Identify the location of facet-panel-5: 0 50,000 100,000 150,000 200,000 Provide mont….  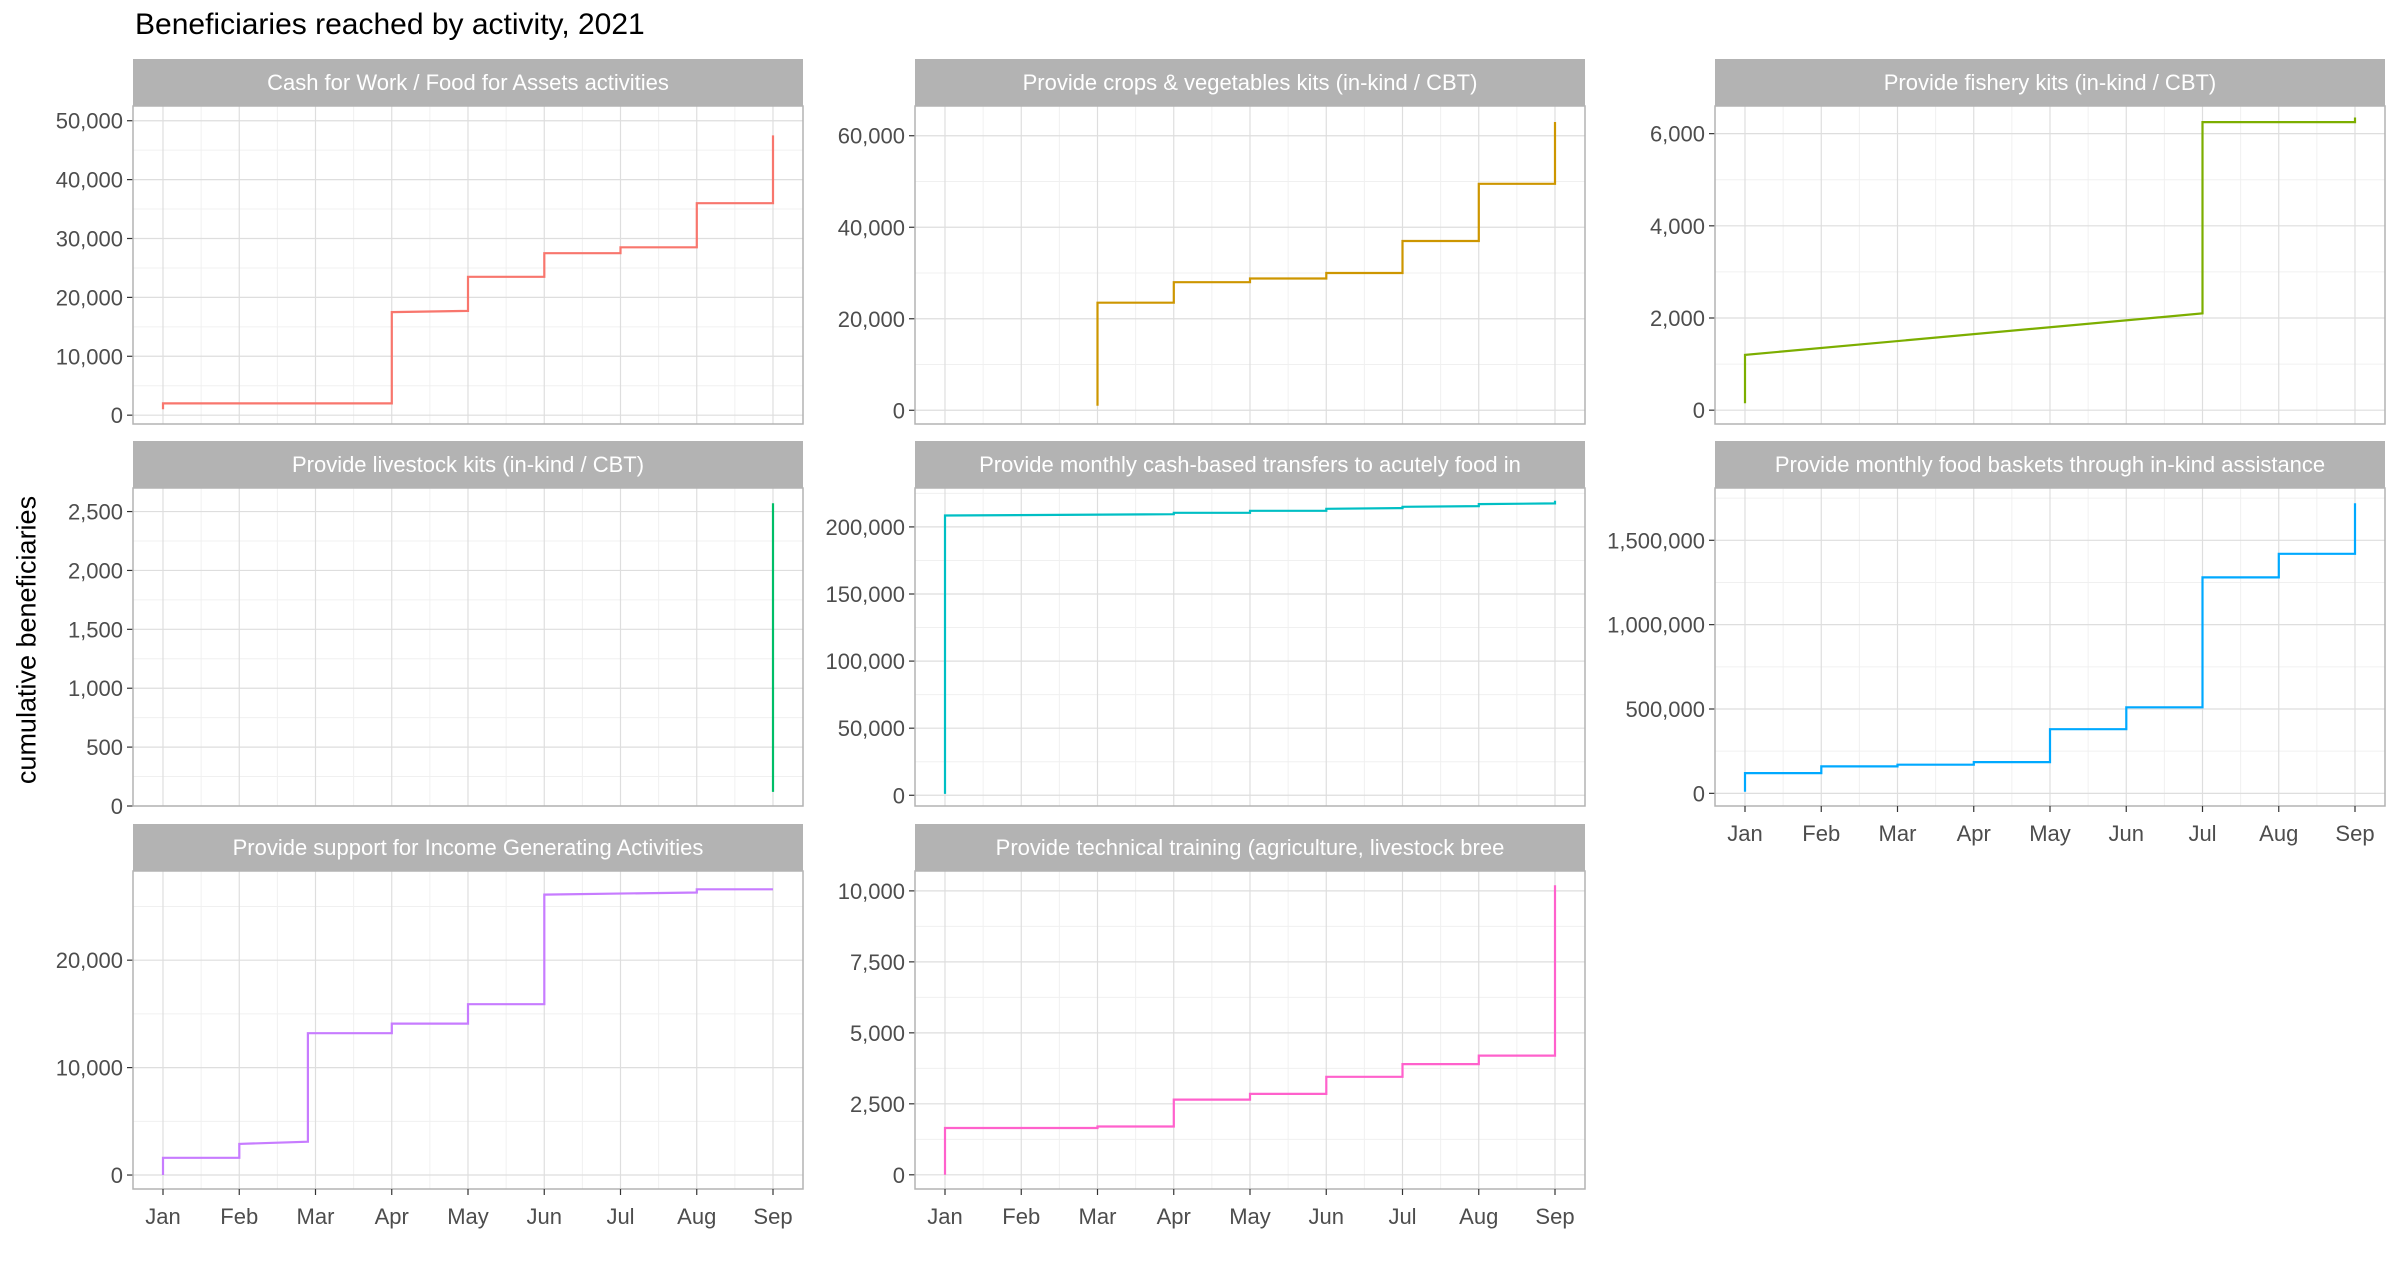
(1205, 624).